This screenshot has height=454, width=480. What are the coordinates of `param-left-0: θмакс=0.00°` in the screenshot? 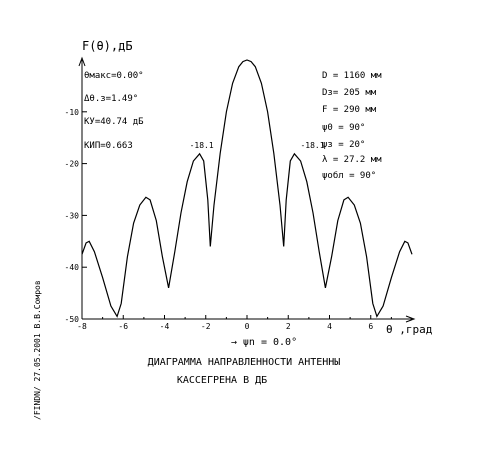 It's located at (114, 76).